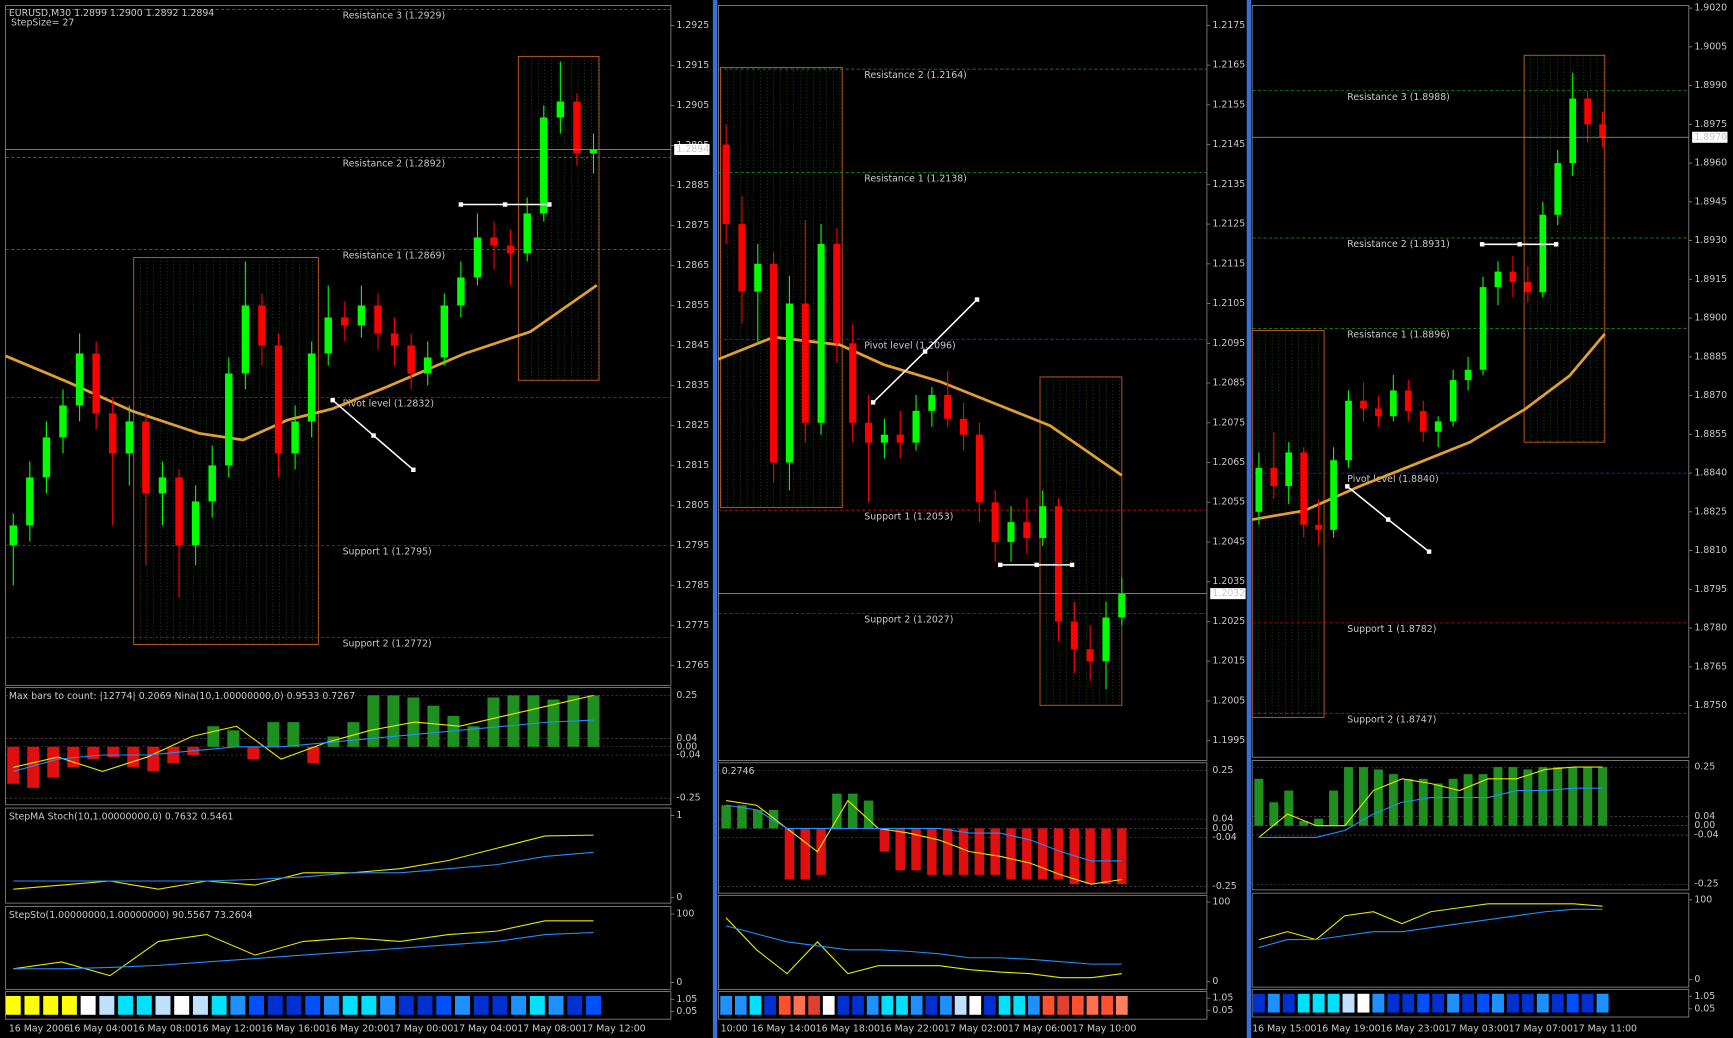  What do you see at coordinates (1704, 1008) in the screenshot?
I see `pane-tick-label: 0.05` at bounding box center [1704, 1008].